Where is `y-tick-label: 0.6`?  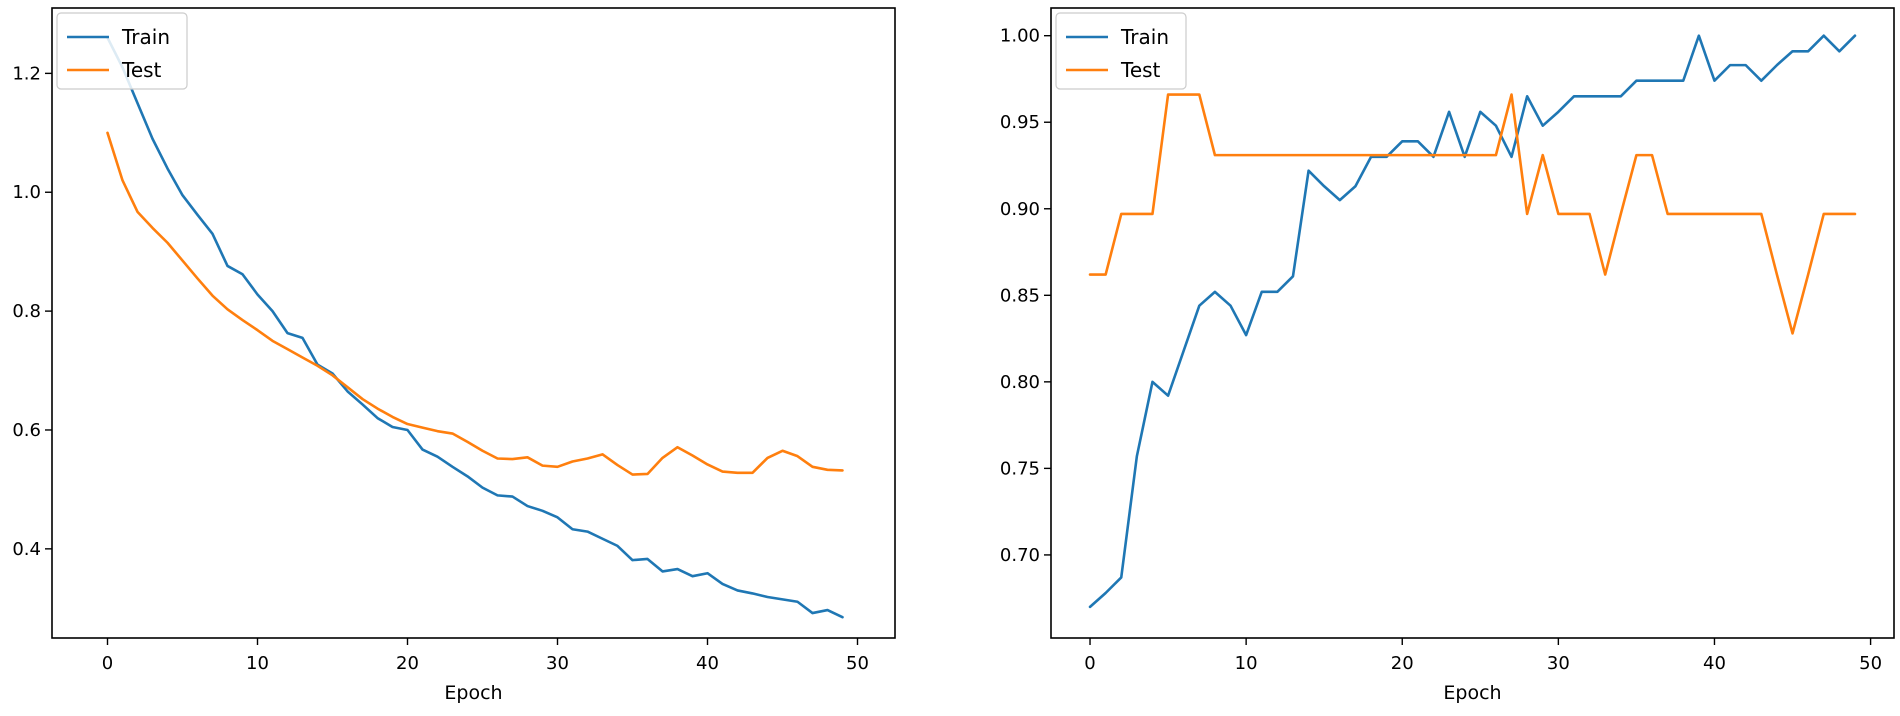
y-tick-label: 0.6 is located at coordinates (26, 430).